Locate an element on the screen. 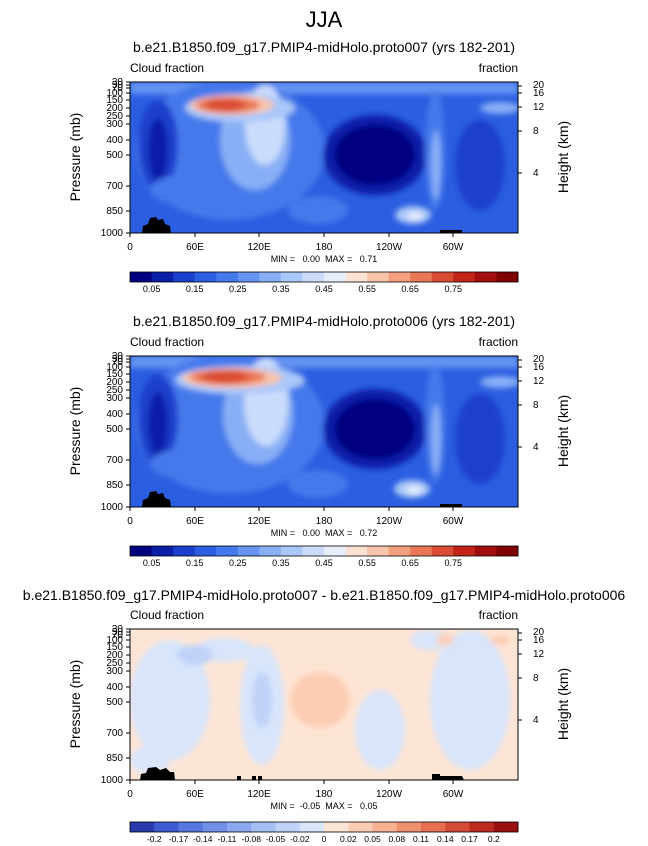 The height and width of the screenshot is (846, 648). colorbar-label: -0.17 is located at coordinates (179, 839).